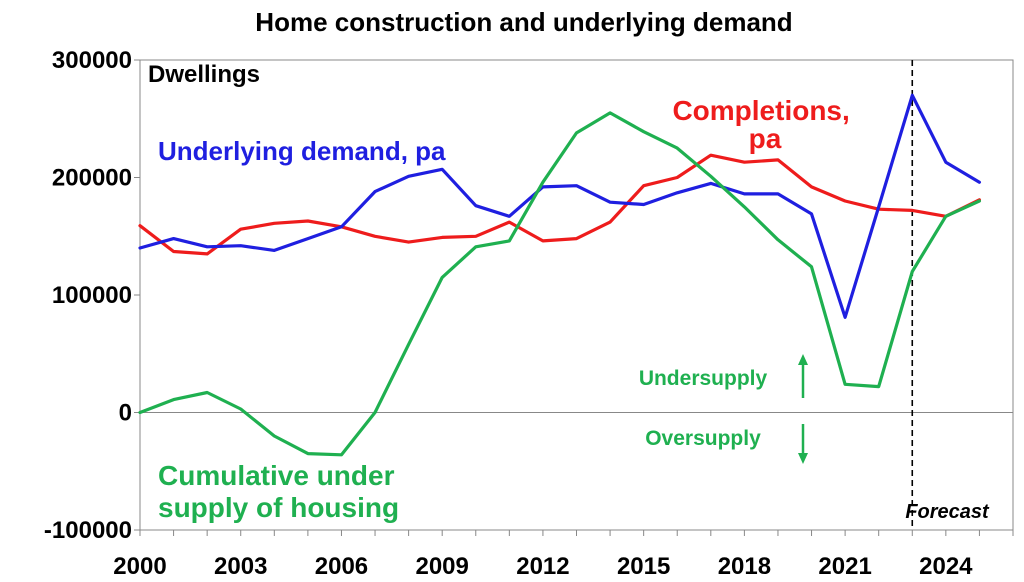 This screenshot has width=1024, height=582. What do you see at coordinates (844, 566) in the screenshot?
I see `x-tick-label: 2021` at bounding box center [844, 566].